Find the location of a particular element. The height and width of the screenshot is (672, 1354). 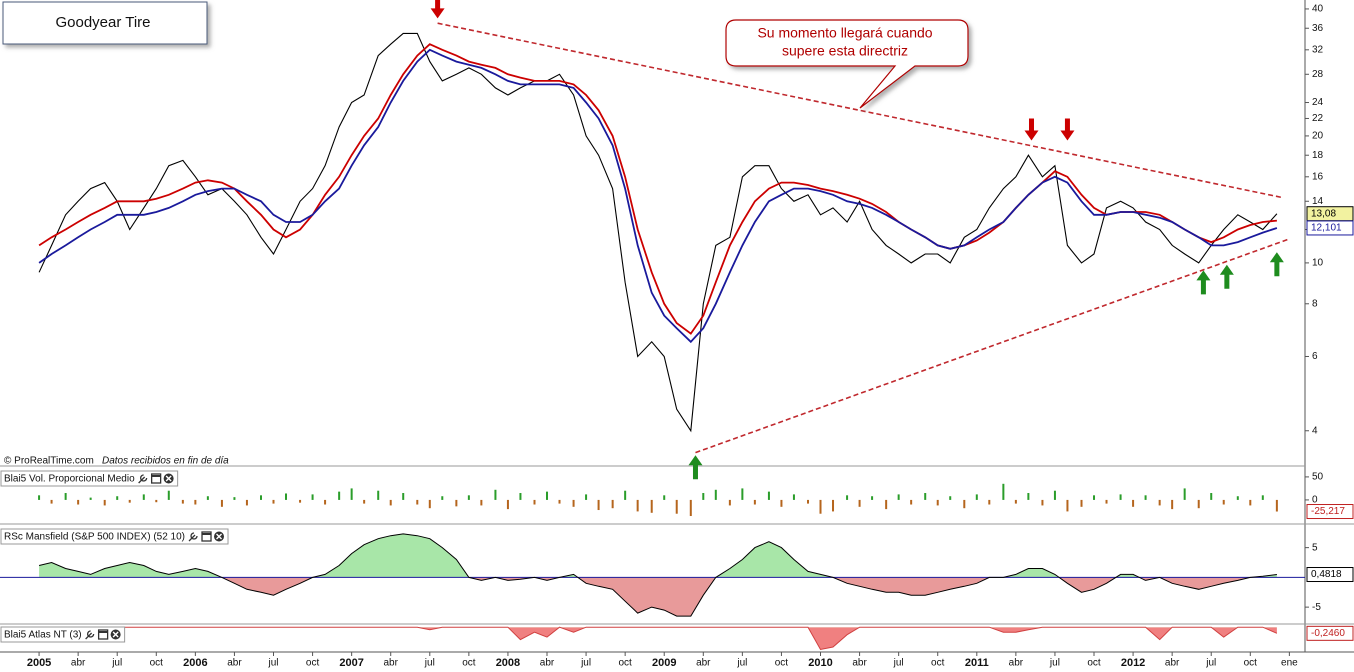

title-frame is located at coordinates (105, 23).